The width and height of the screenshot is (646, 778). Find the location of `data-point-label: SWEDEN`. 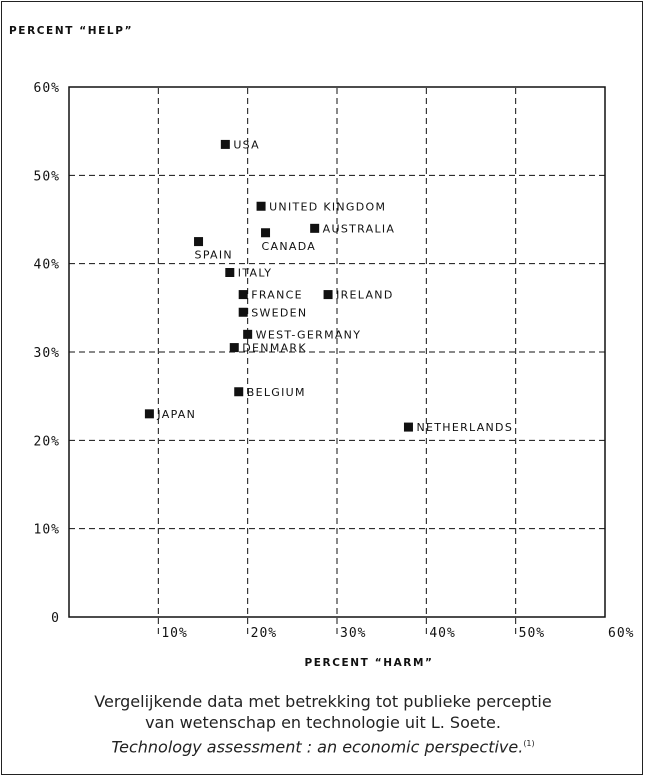

data-point-label: SWEDEN is located at coordinates (279, 312).